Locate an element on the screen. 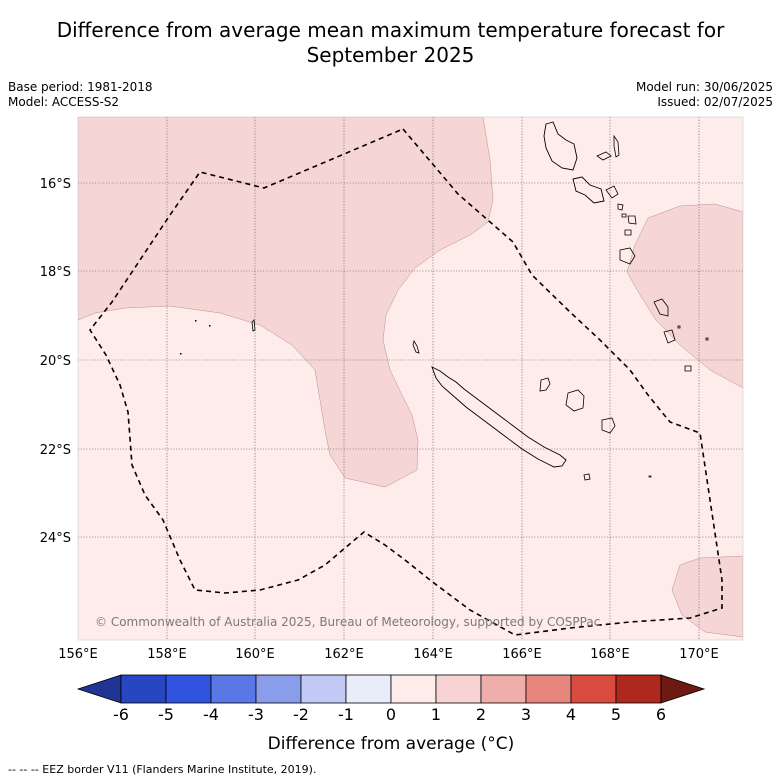 This screenshot has width=781, height=781. lon-label: 158°E is located at coordinates (167, 654).